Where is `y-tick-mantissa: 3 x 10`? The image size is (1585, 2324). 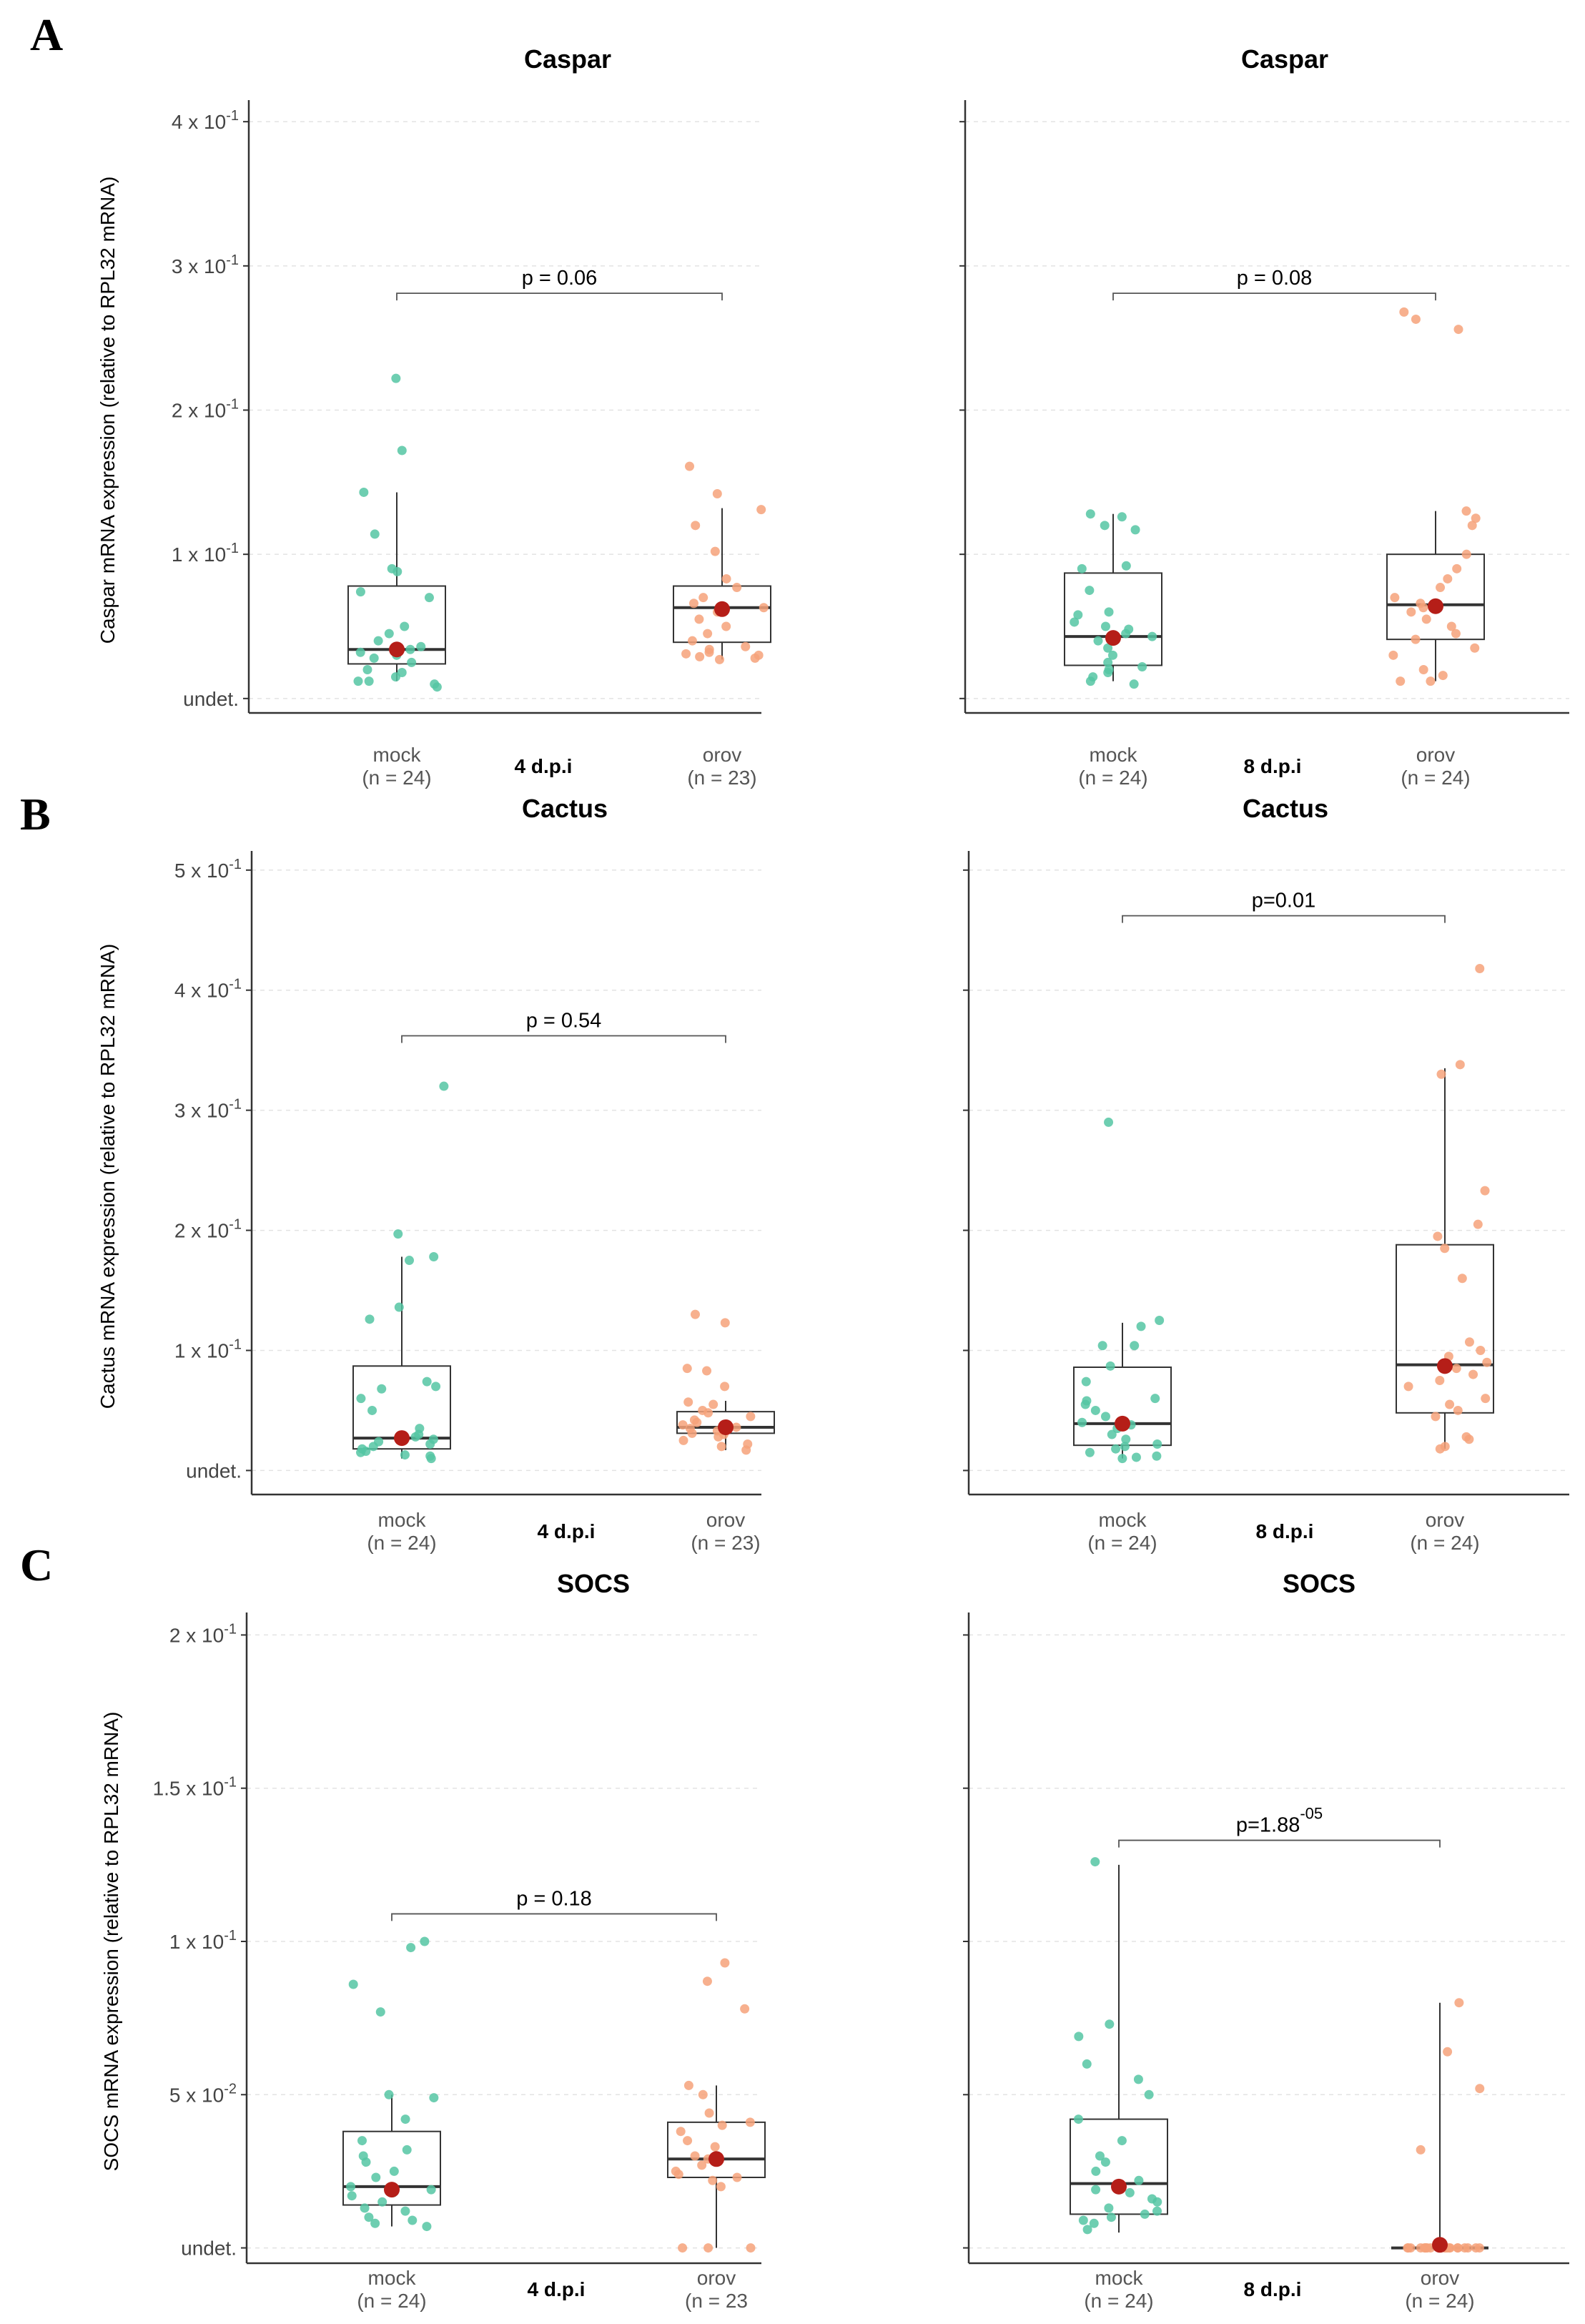
y-tick-mantissa: 3 x 10 is located at coordinates (202, 1111).